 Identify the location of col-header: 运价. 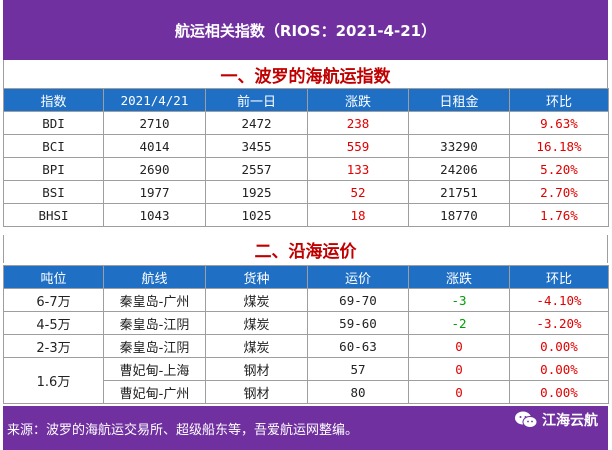
(358, 277).